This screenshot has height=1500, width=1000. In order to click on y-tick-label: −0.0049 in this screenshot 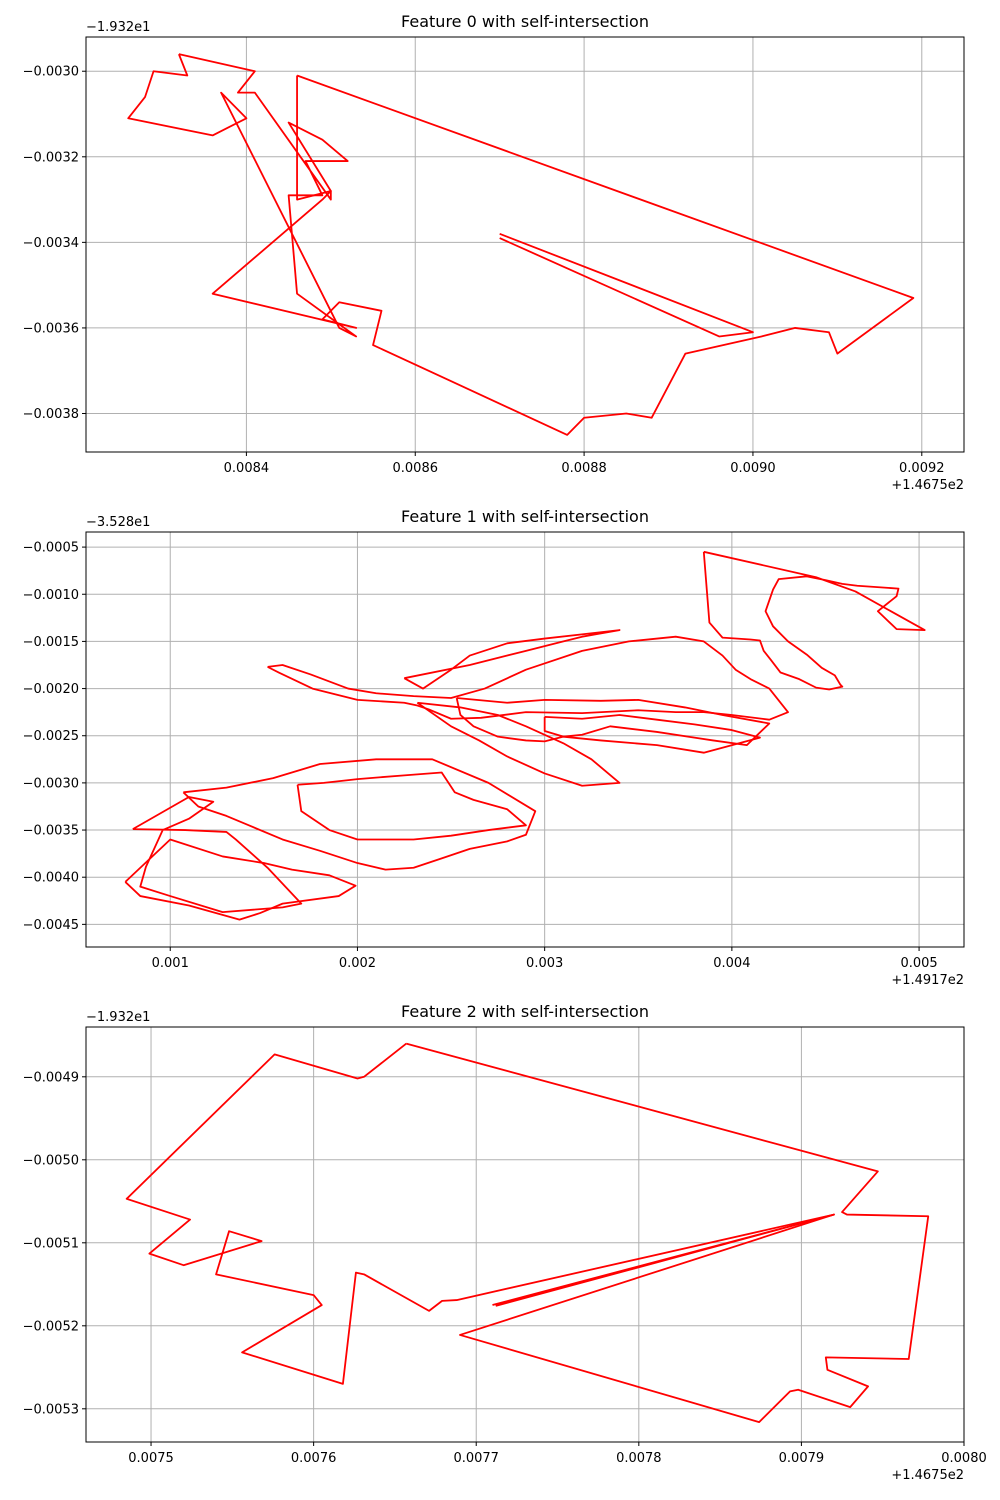, I will do `click(51, 1077)`.